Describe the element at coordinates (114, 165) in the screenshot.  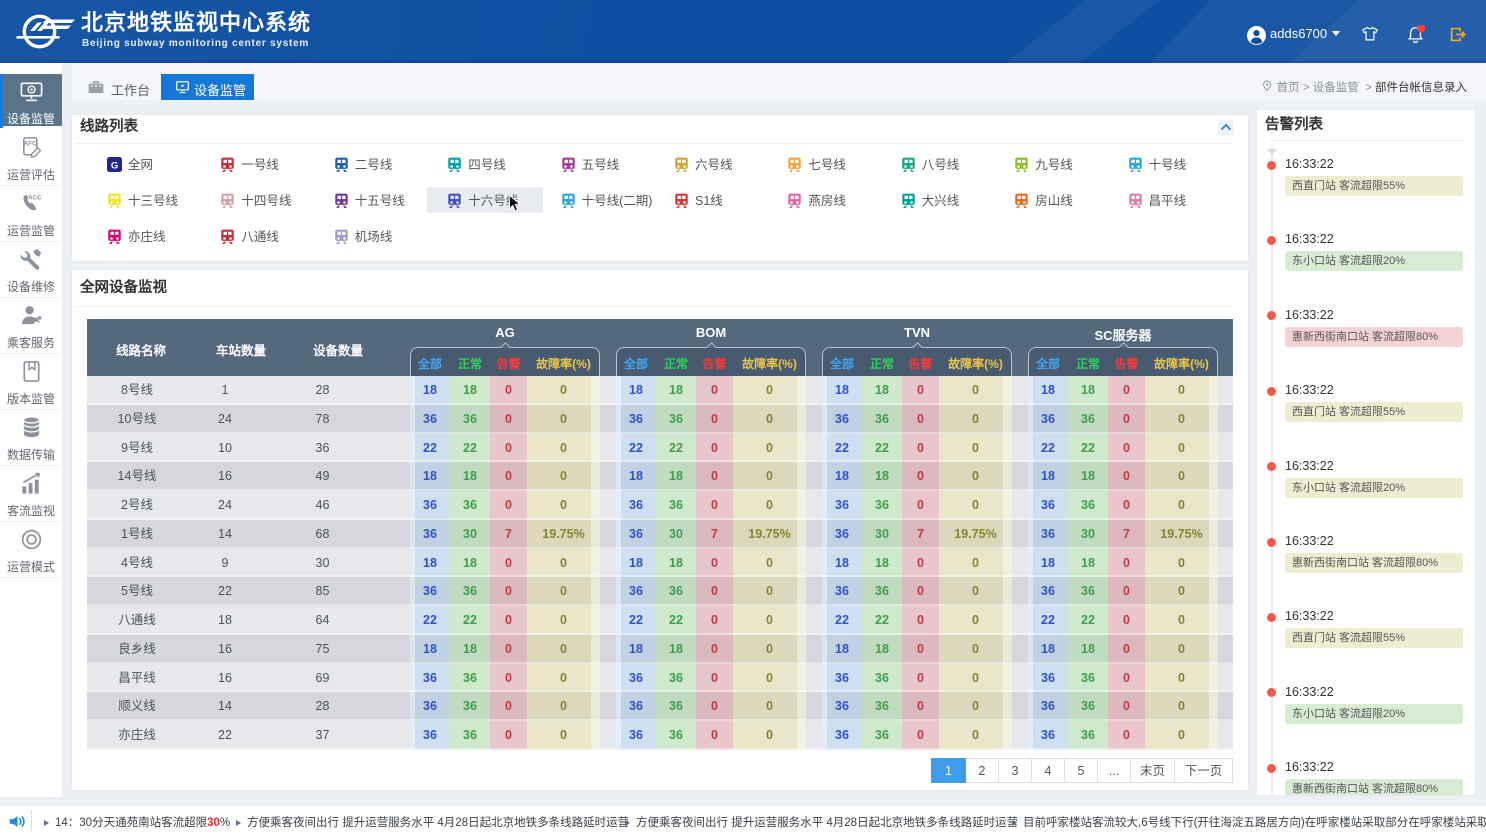
I see `svg-text: G` at that location.